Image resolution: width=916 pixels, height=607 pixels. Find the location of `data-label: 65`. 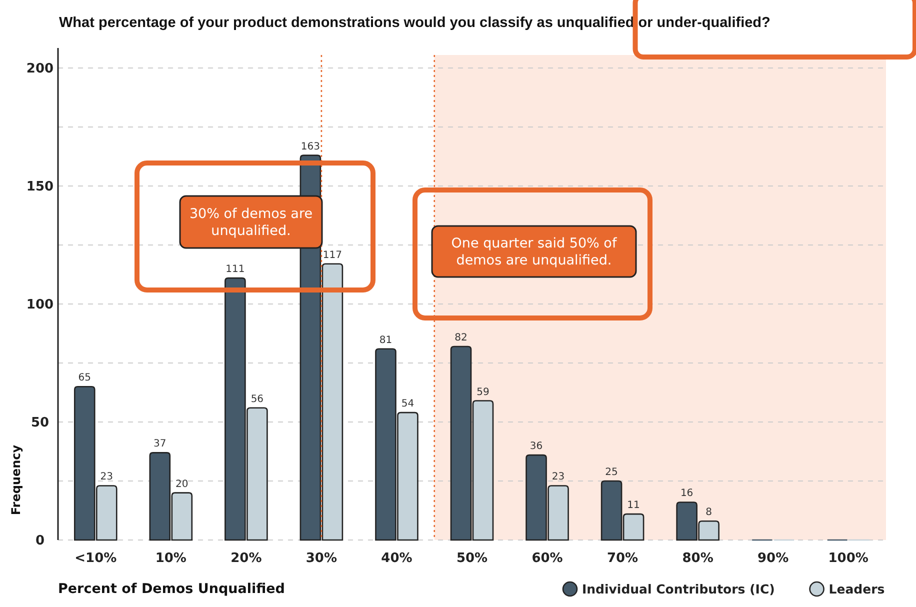

data-label: 65 is located at coordinates (85, 378).